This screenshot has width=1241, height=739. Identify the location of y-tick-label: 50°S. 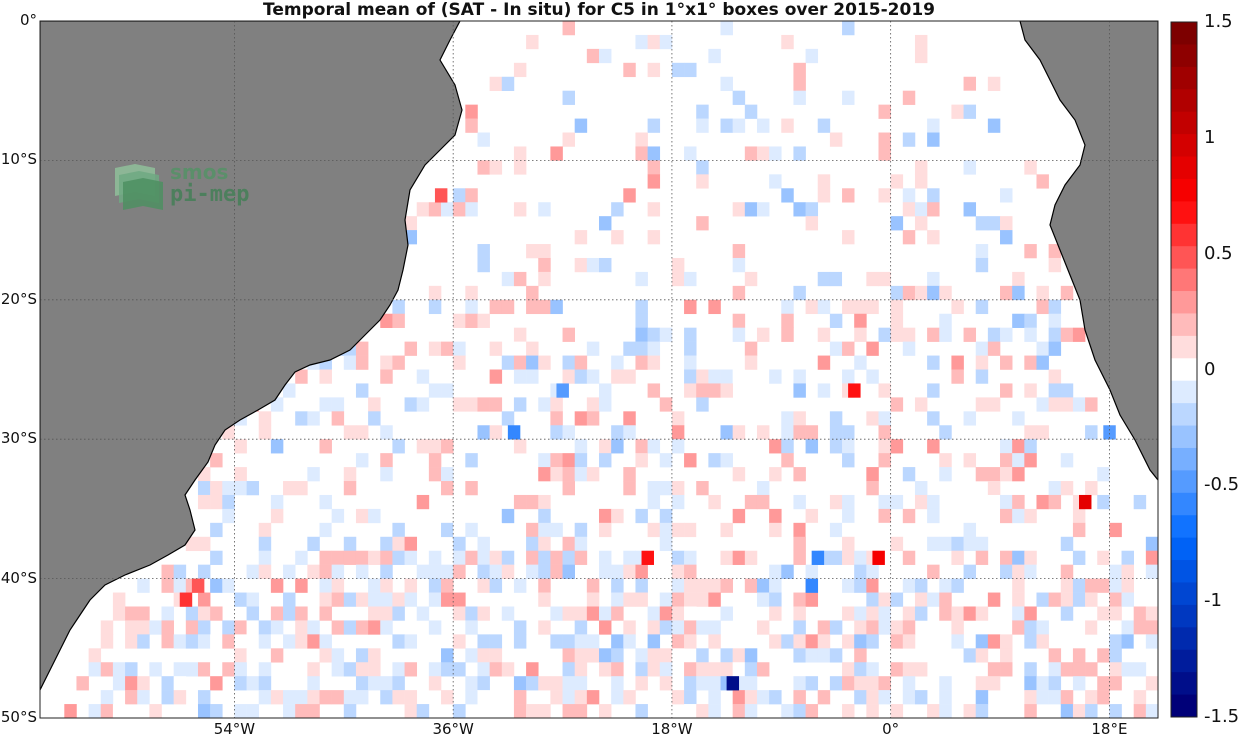
(18, 717).